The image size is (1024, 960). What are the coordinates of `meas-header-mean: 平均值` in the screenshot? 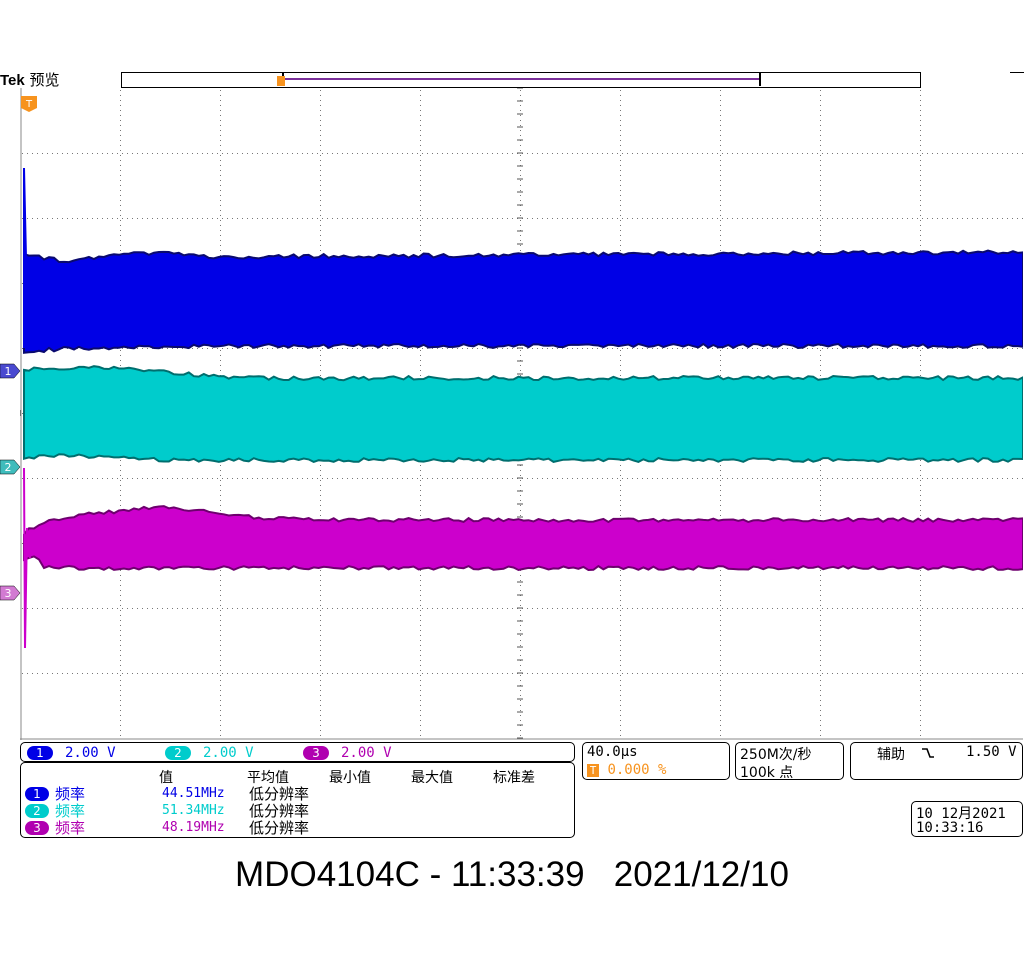 It's located at (268, 778).